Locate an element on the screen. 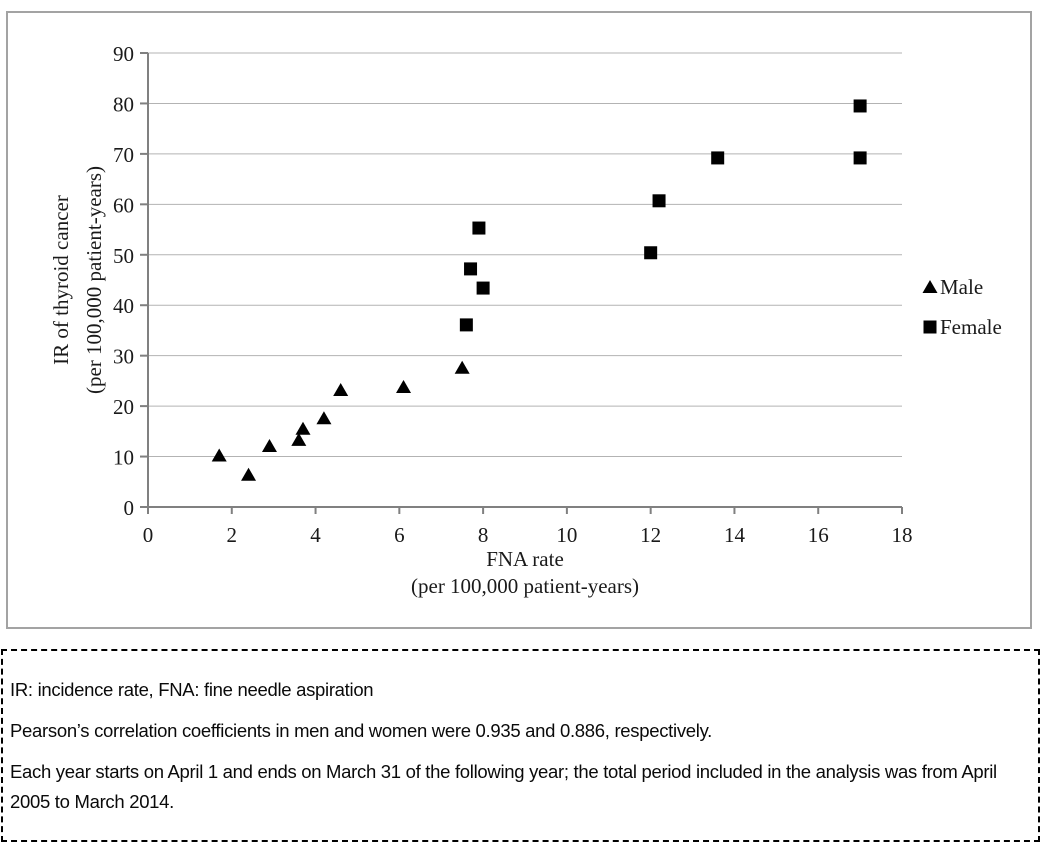 Image resolution: width=1042 pixels, height=846 pixels. y-axis-title: IR of thyroid cancer is located at coordinates (61, 280).